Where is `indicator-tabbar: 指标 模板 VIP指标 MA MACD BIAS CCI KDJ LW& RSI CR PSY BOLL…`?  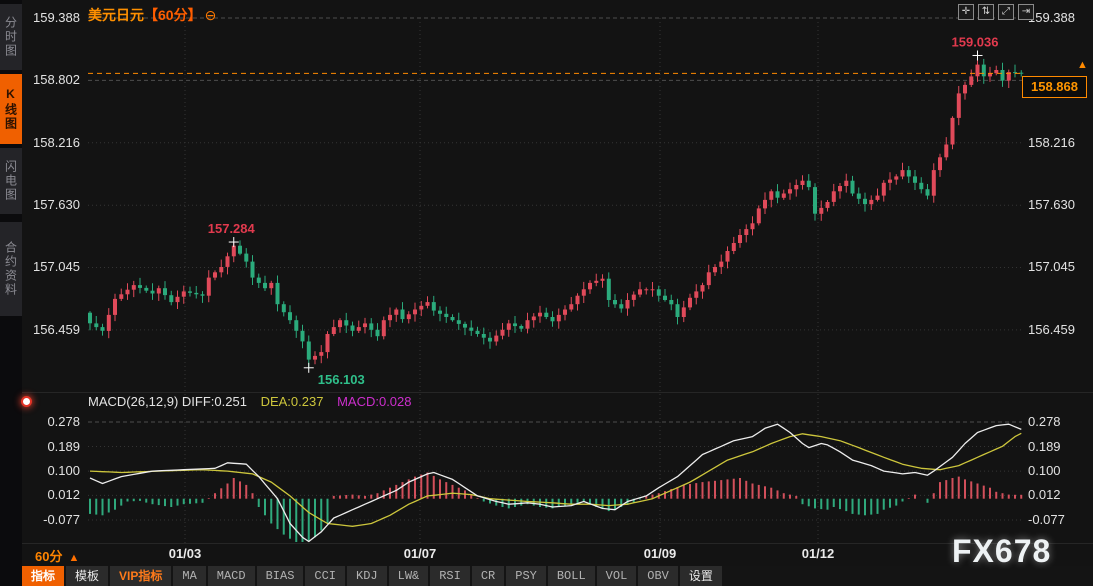 indicator-tabbar: 指标 模板 VIP指标 MA MACD BIAS CCI KDJ LW& RSI CR PSY BOLL… is located at coordinates (557, 576).